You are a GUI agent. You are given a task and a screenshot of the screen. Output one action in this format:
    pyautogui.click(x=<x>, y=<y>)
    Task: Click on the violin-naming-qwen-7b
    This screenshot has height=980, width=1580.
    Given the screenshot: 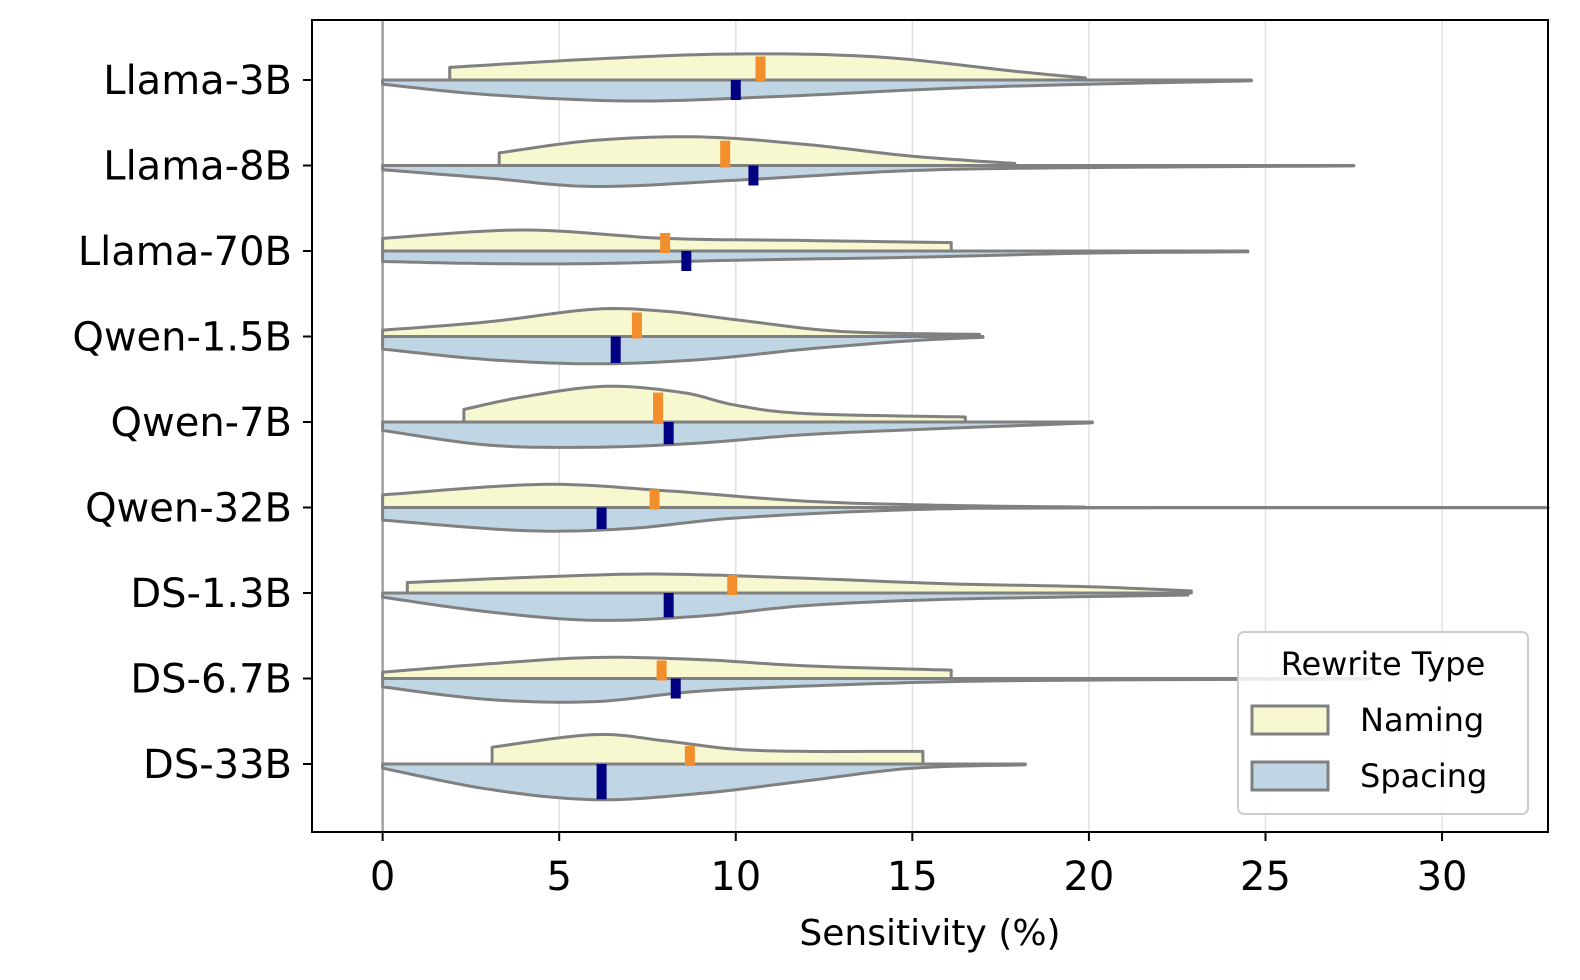 What is the action you would take?
    pyautogui.click(x=714, y=404)
    